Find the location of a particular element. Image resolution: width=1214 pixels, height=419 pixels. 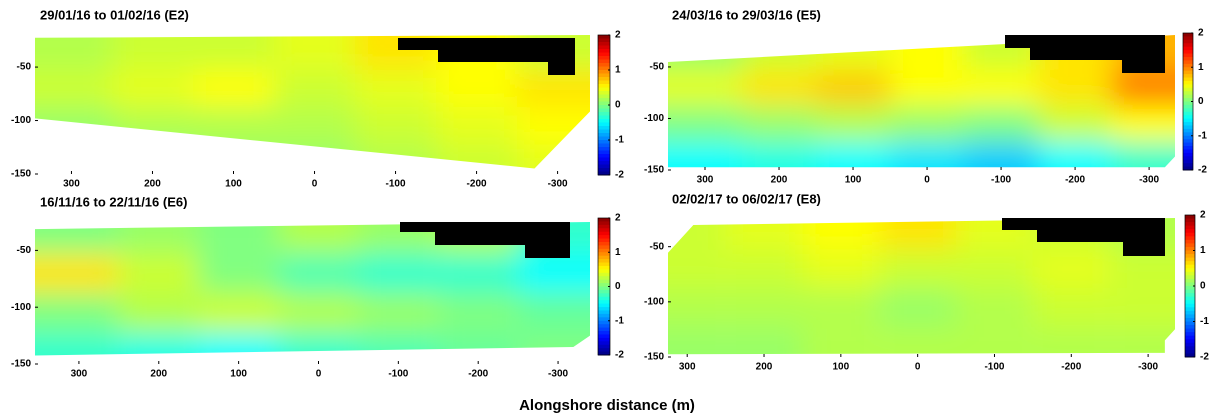

y-tick-label: -100 is located at coordinates (21, 307).